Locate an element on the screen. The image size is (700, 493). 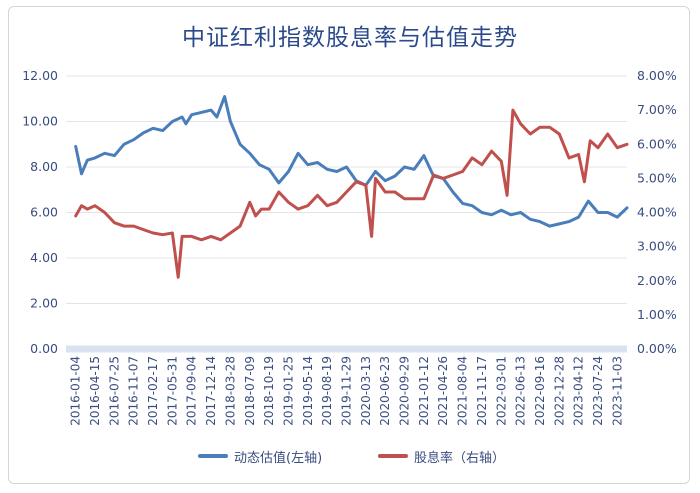
x-tick-label: 2019-11-29 is located at coordinates (347, 391).